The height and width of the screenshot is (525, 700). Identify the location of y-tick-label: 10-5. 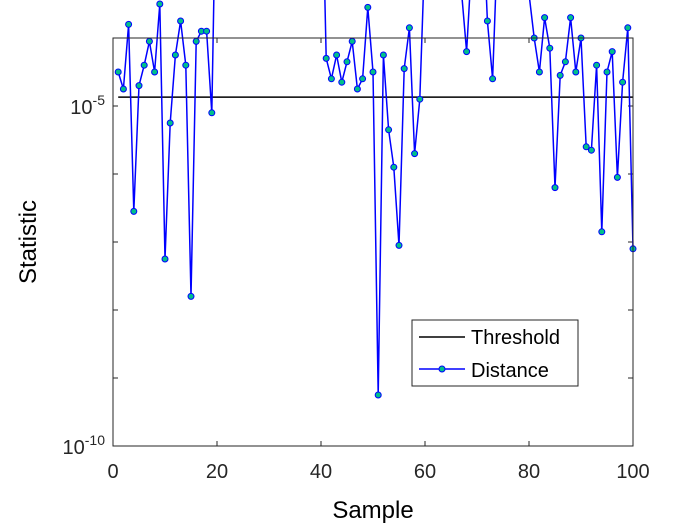
(87, 105).